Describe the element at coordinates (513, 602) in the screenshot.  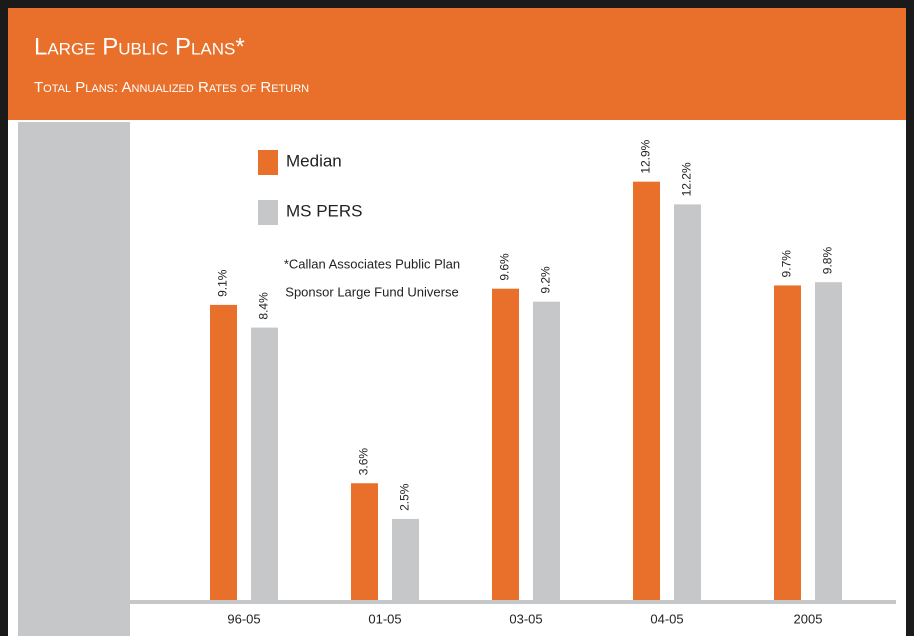
I see `baseline` at that location.